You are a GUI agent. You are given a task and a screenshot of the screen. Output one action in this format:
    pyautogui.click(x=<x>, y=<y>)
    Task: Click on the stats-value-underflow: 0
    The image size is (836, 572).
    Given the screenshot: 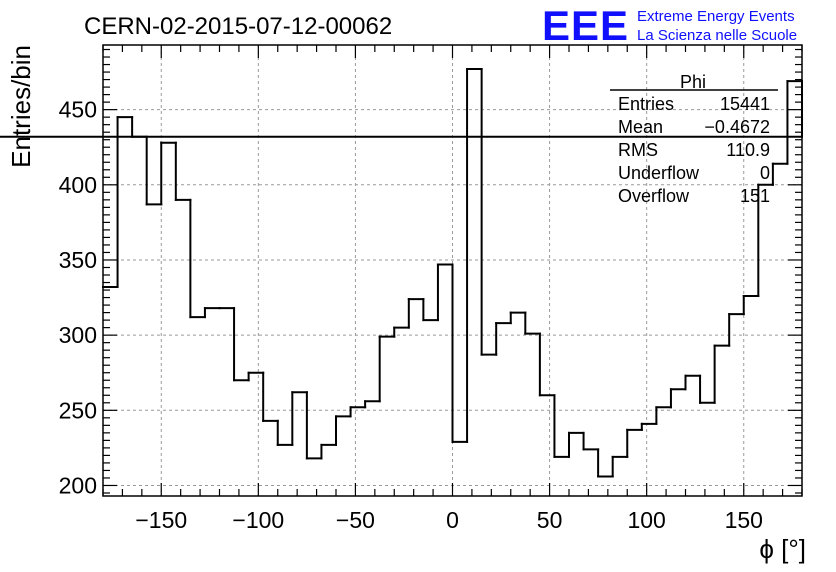 What is the action you would take?
    pyautogui.click(x=765, y=173)
    